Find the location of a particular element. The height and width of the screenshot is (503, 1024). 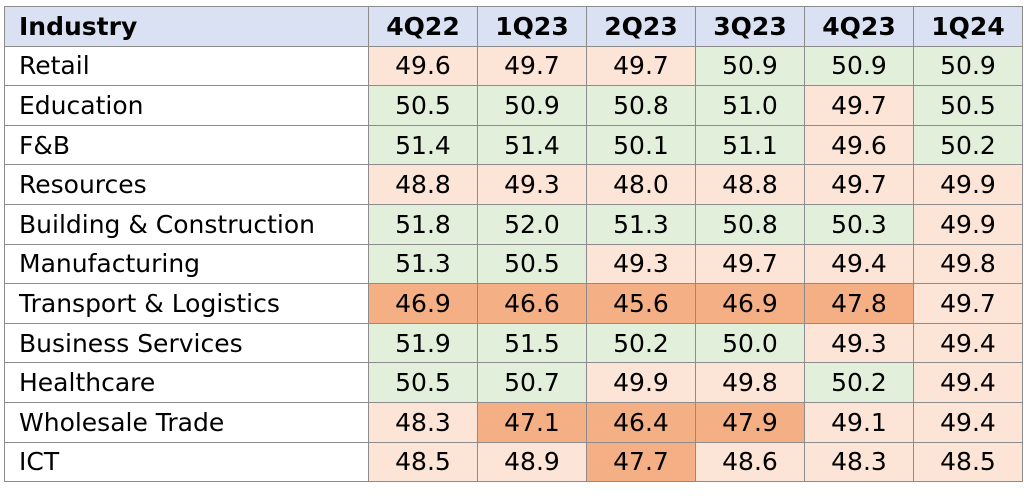

value-cell: 52.0 is located at coordinates (532, 224).